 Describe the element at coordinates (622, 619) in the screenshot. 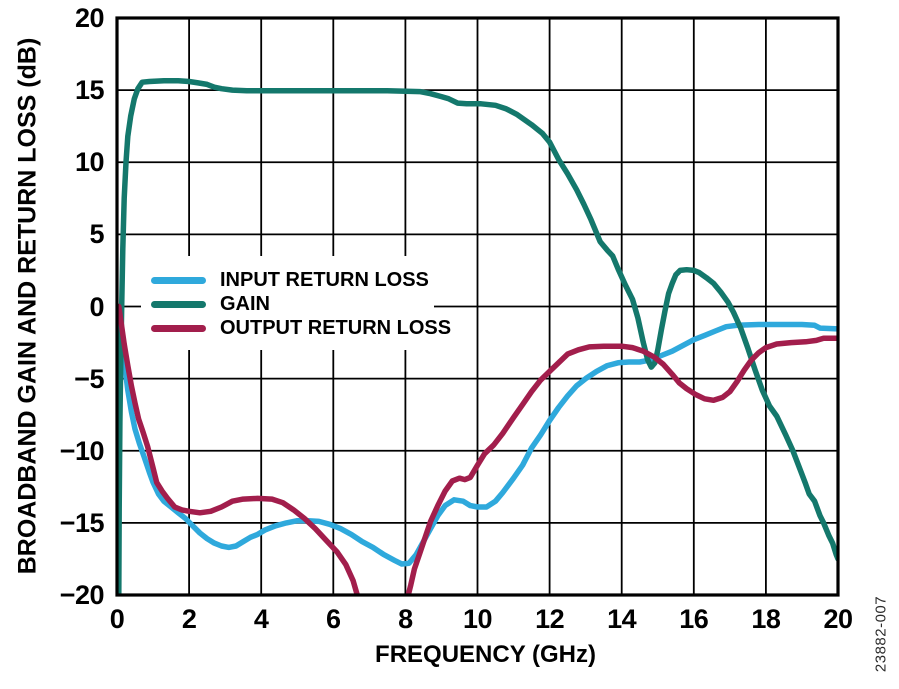

I see `x-tick-label: 14` at that location.